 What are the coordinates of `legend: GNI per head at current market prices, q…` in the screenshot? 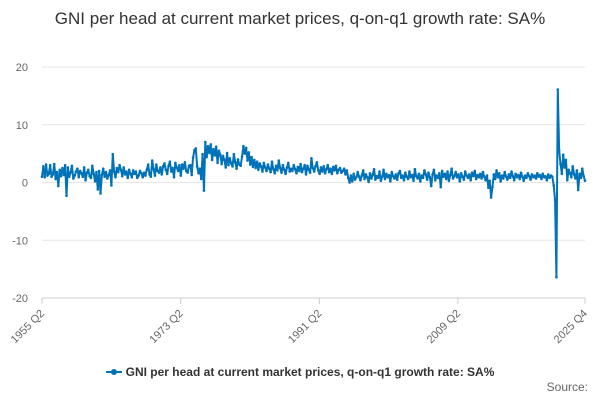 It's located at (300, 372).